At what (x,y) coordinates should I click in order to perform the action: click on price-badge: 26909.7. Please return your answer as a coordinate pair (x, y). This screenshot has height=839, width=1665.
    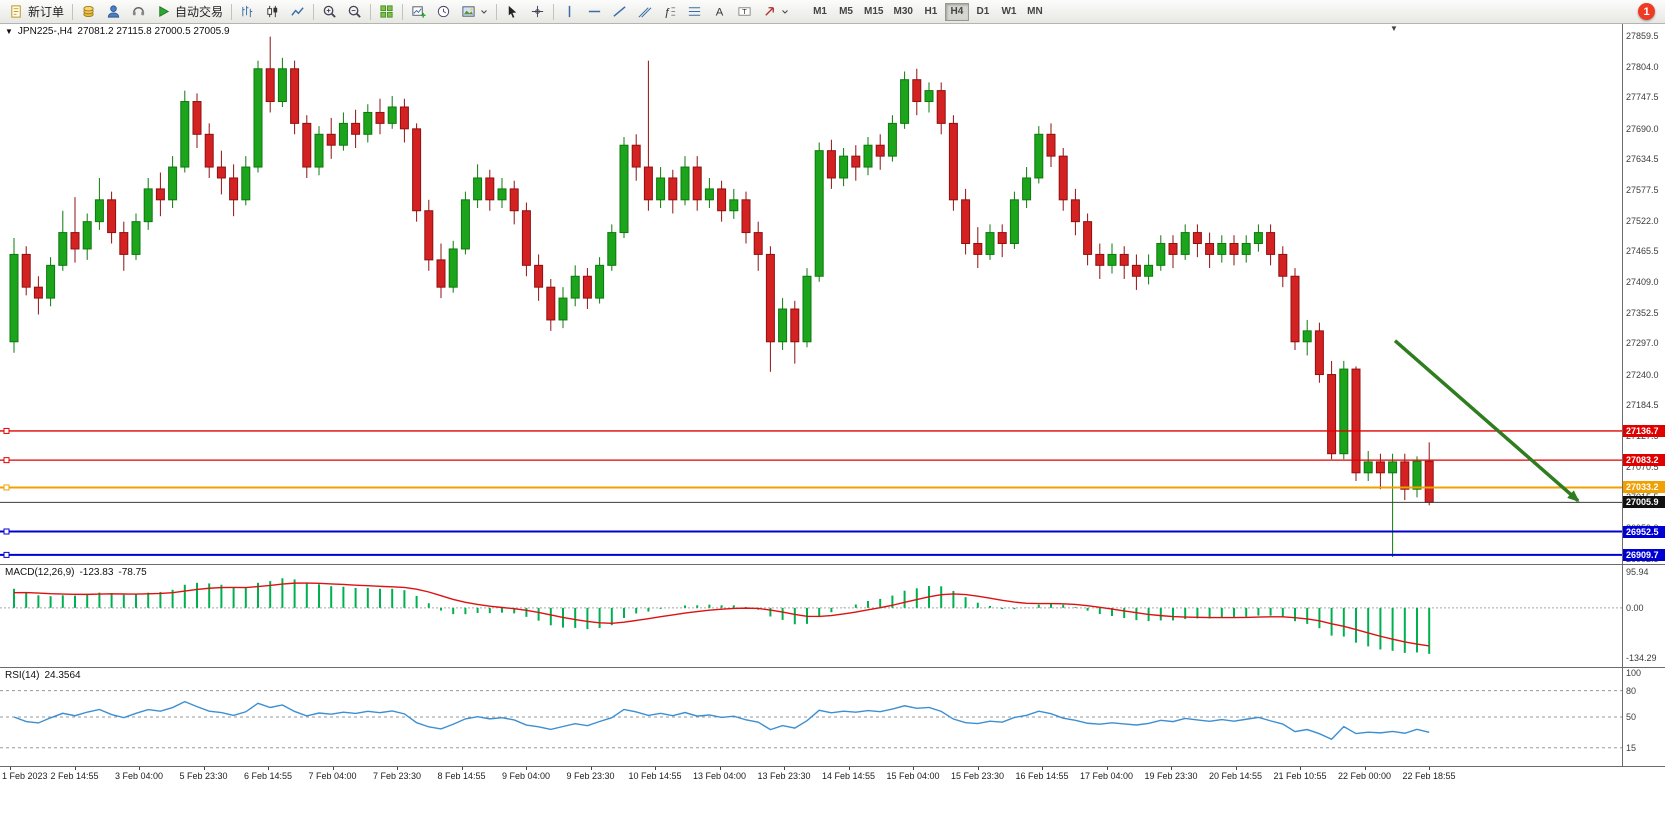
    Looking at the image, I should click on (1644, 554).